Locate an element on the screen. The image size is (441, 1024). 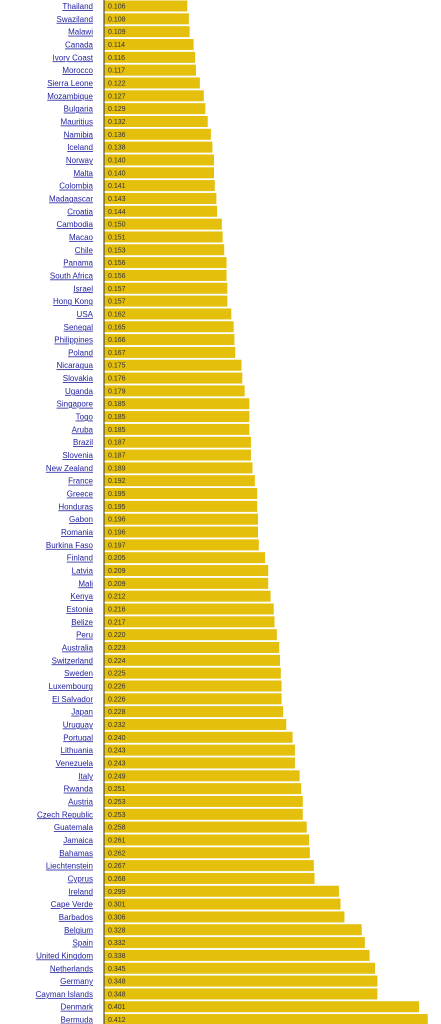
category-label: Malawi is located at coordinates (80, 32).